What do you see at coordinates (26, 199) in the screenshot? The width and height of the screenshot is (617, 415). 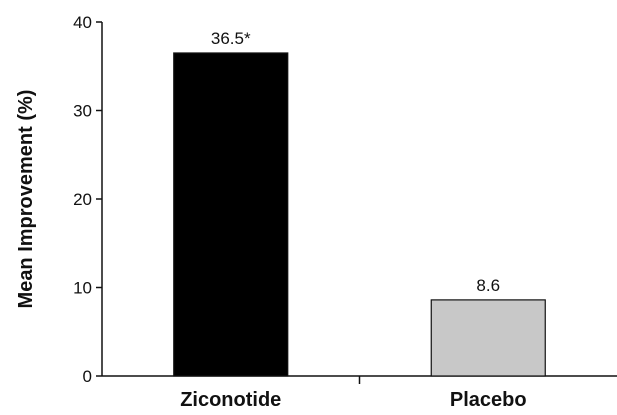 I see `y-axis-title: Mean Improvement (%)` at bounding box center [26, 199].